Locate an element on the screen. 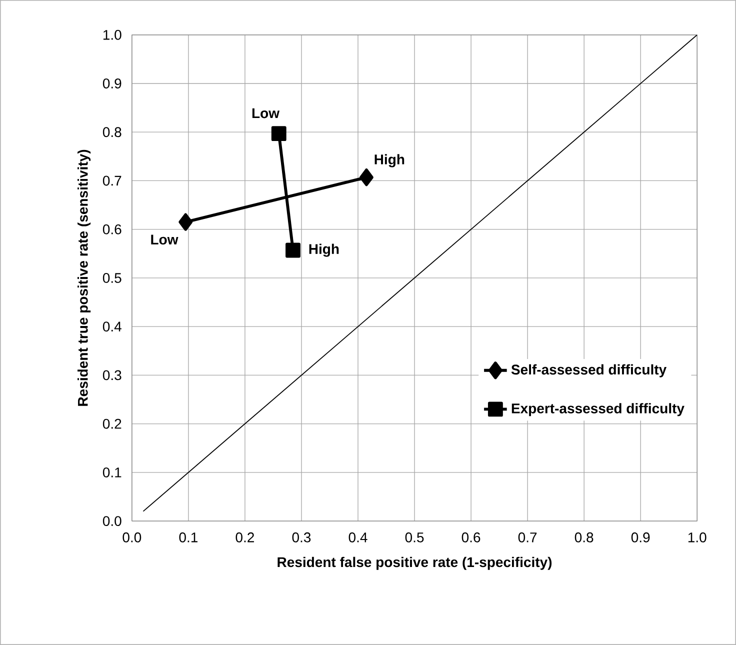 This screenshot has width=736, height=645. x-tick-label: 0.8 is located at coordinates (584, 537).